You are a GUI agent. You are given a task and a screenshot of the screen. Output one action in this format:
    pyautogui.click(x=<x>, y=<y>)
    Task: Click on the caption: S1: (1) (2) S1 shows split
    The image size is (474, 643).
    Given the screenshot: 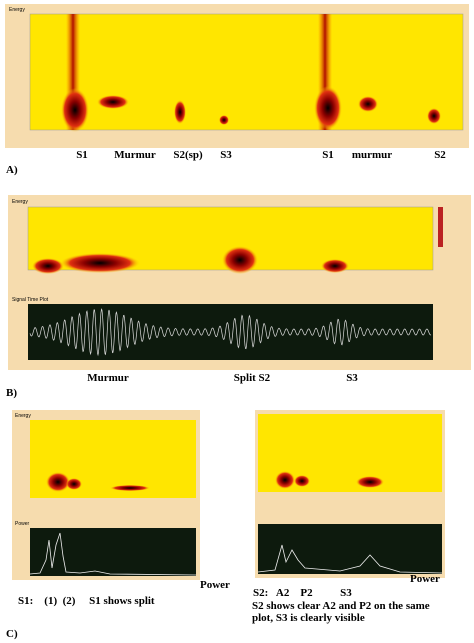 What is the action you would take?
    pyautogui.click(x=86, y=601)
    